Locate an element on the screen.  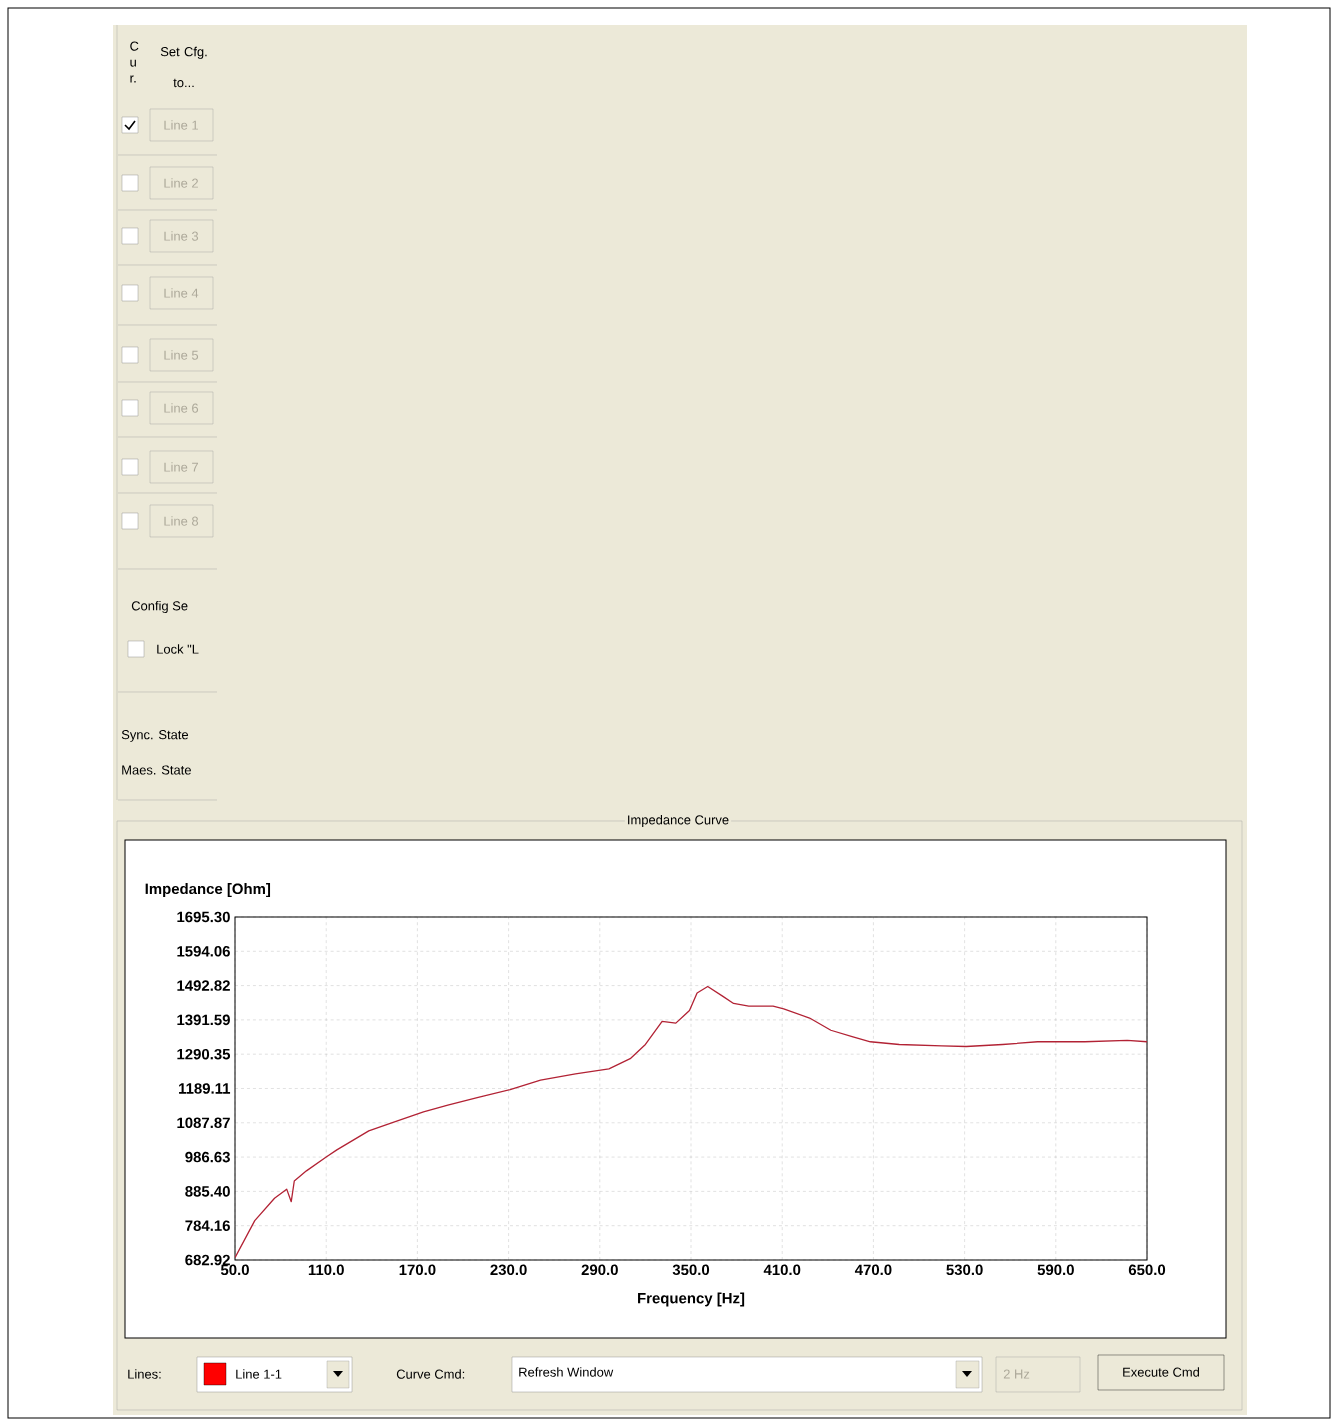
x-tick-label: 50.0 is located at coordinates (234, 1270).